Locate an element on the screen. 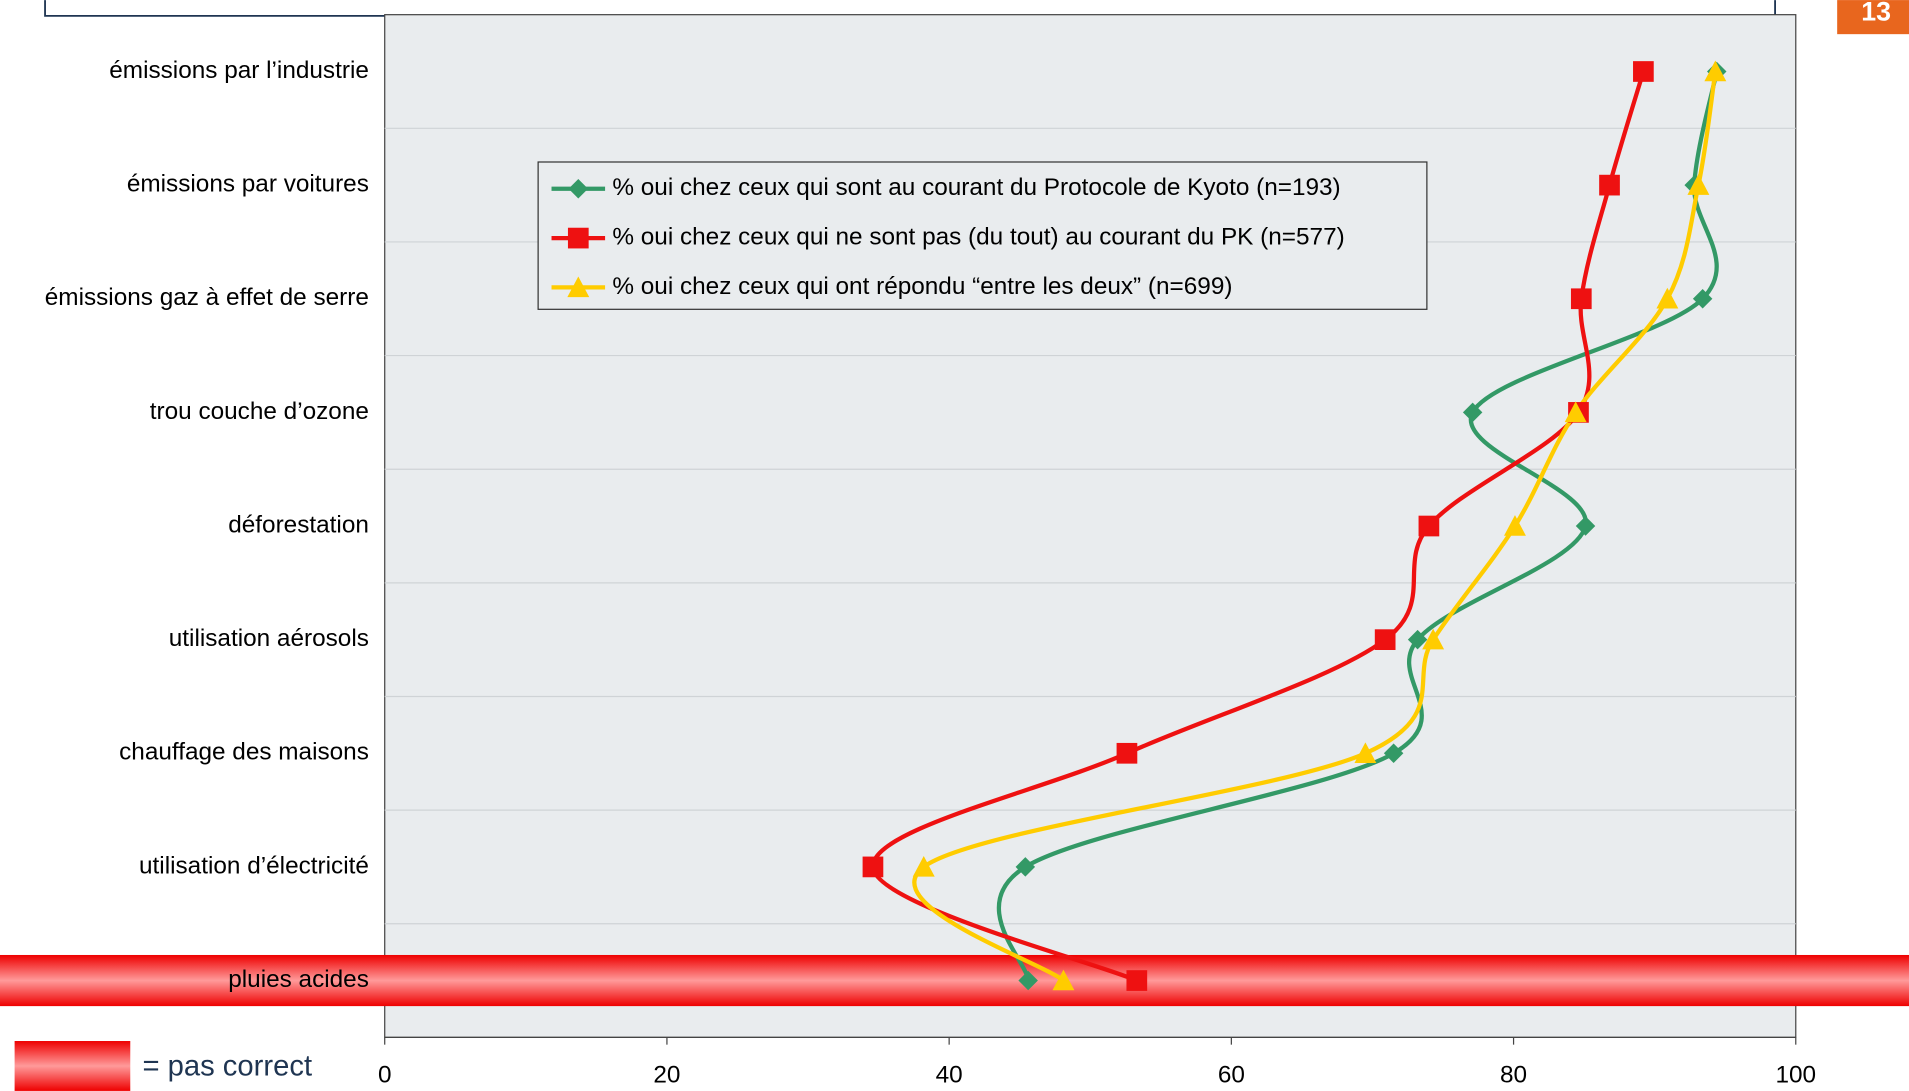 The image size is (1909, 1091). y-tick-label: émissions par l’industrie is located at coordinates (239, 70).